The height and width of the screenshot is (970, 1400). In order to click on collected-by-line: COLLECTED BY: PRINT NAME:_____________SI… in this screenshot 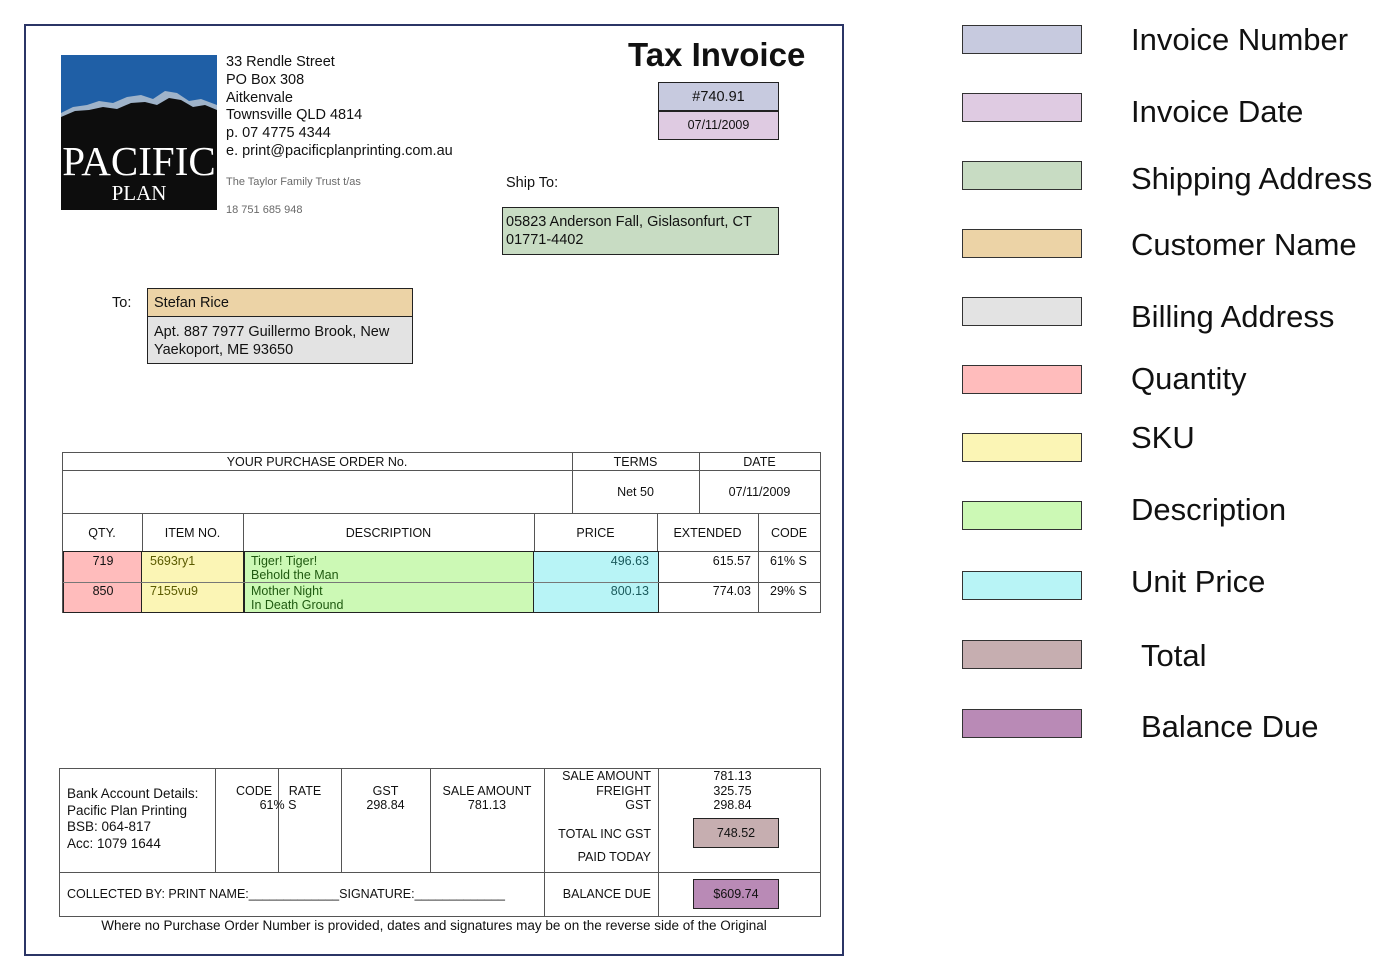, I will do `click(286, 894)`.